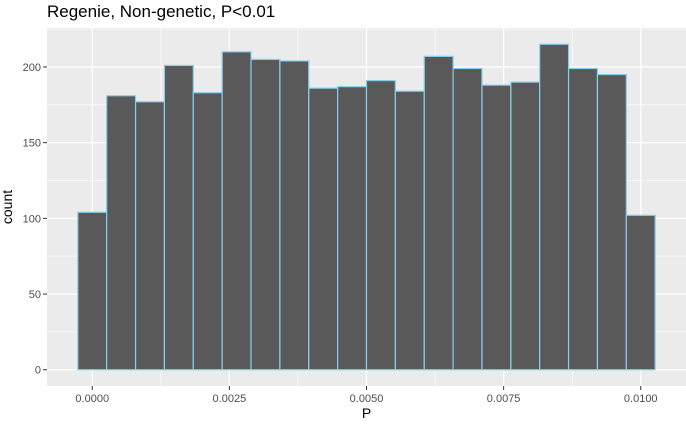  Describe the element at coordinates (32, 144) in the screenshot. I see `y-tick-label: 150` at that location.